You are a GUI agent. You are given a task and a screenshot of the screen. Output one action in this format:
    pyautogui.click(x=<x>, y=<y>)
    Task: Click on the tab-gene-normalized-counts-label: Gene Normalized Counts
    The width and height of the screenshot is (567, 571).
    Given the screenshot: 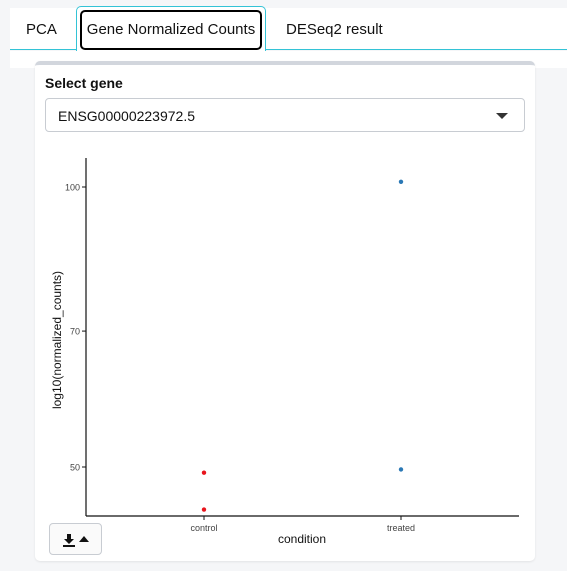 What is the action you would take?
    pyautogui.click(x=171, y=30)
    